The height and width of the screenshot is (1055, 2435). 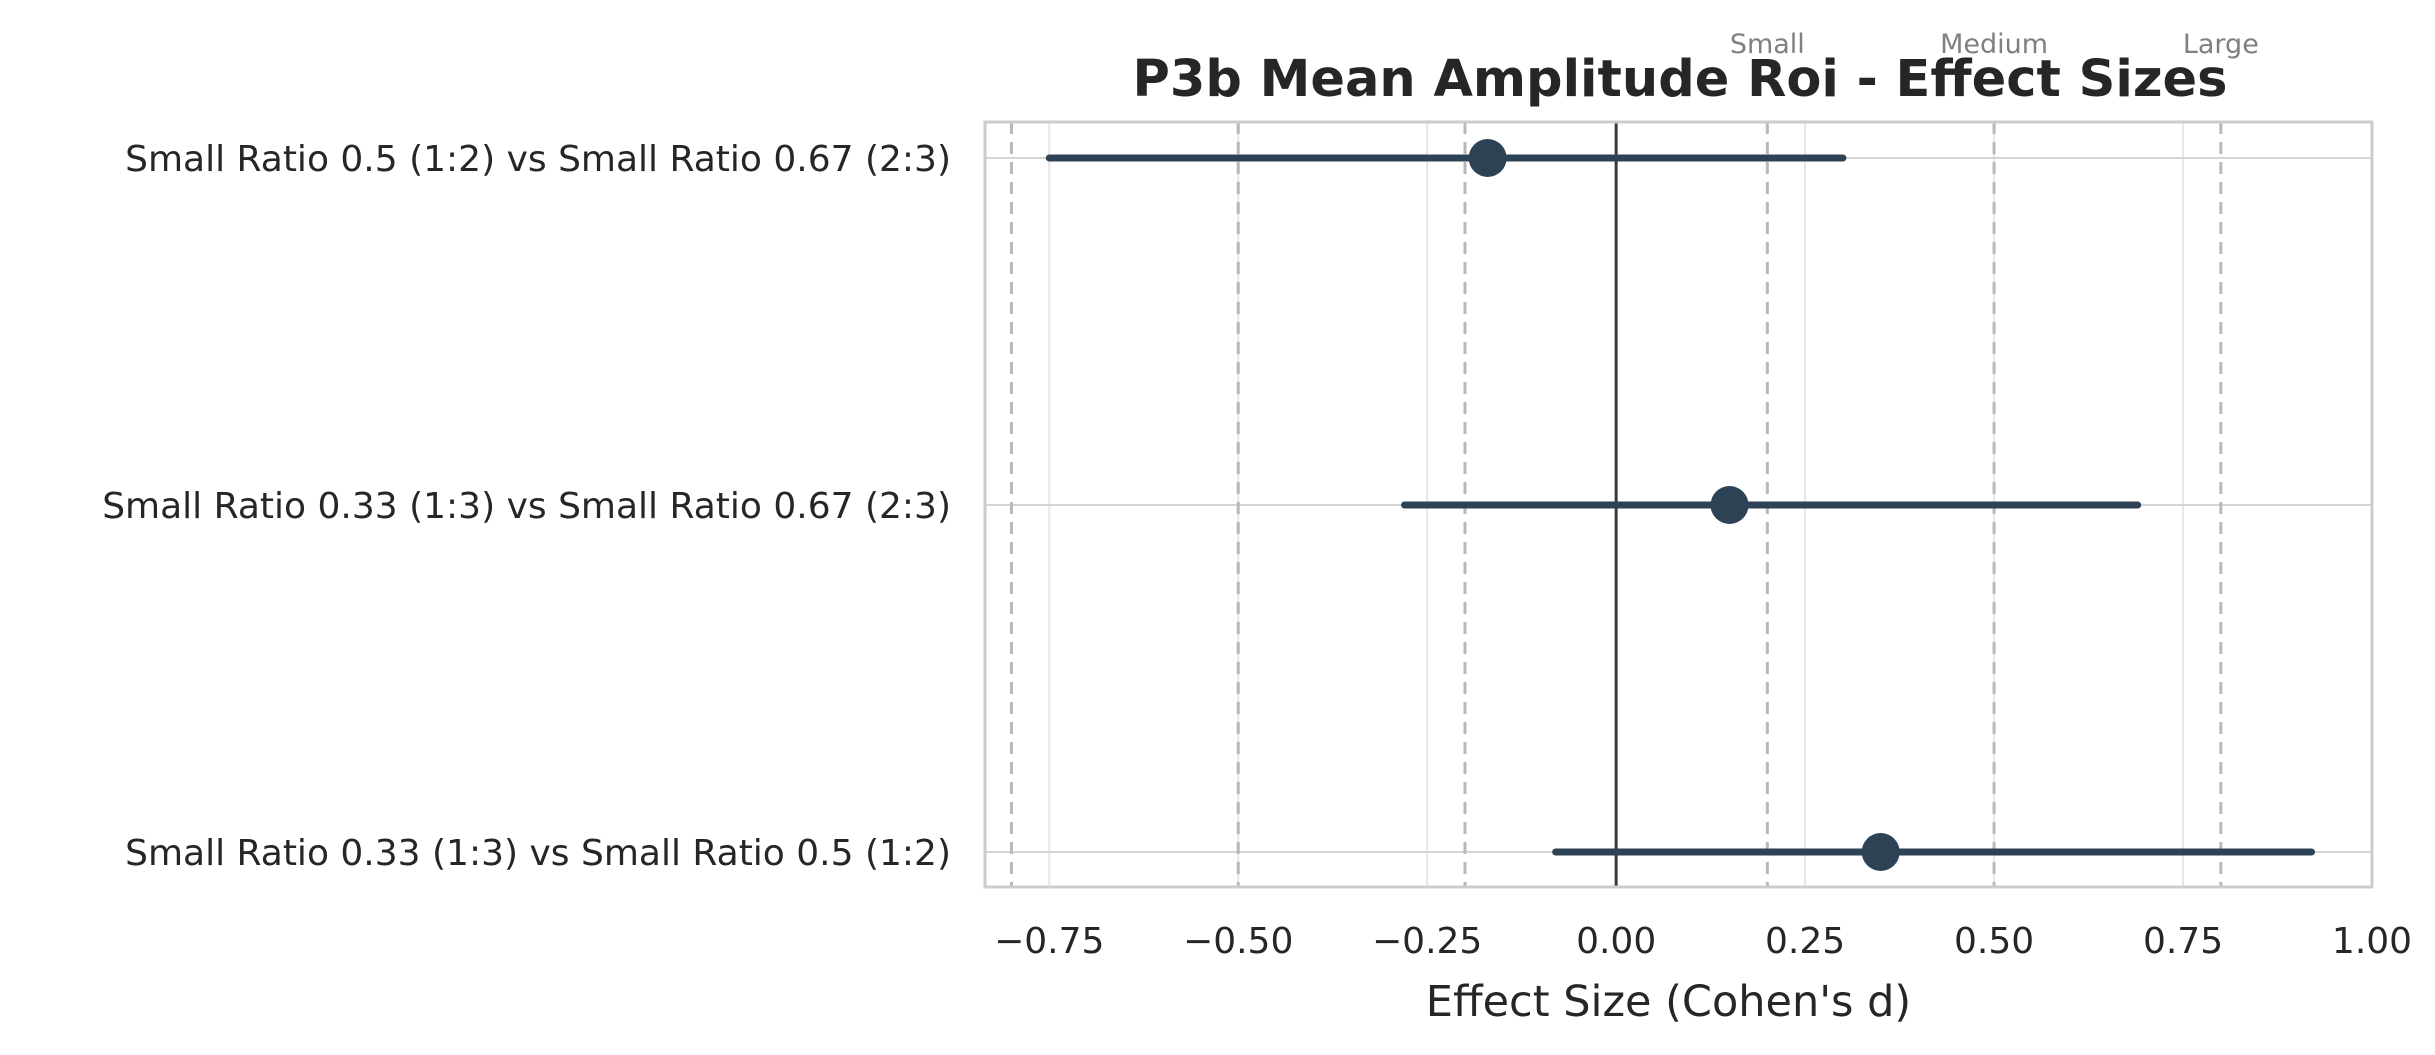 What do you see at coordinates (1767, 44) in the screenshot?
I see `reference-label: Small` at bounding box center [1767, 44].